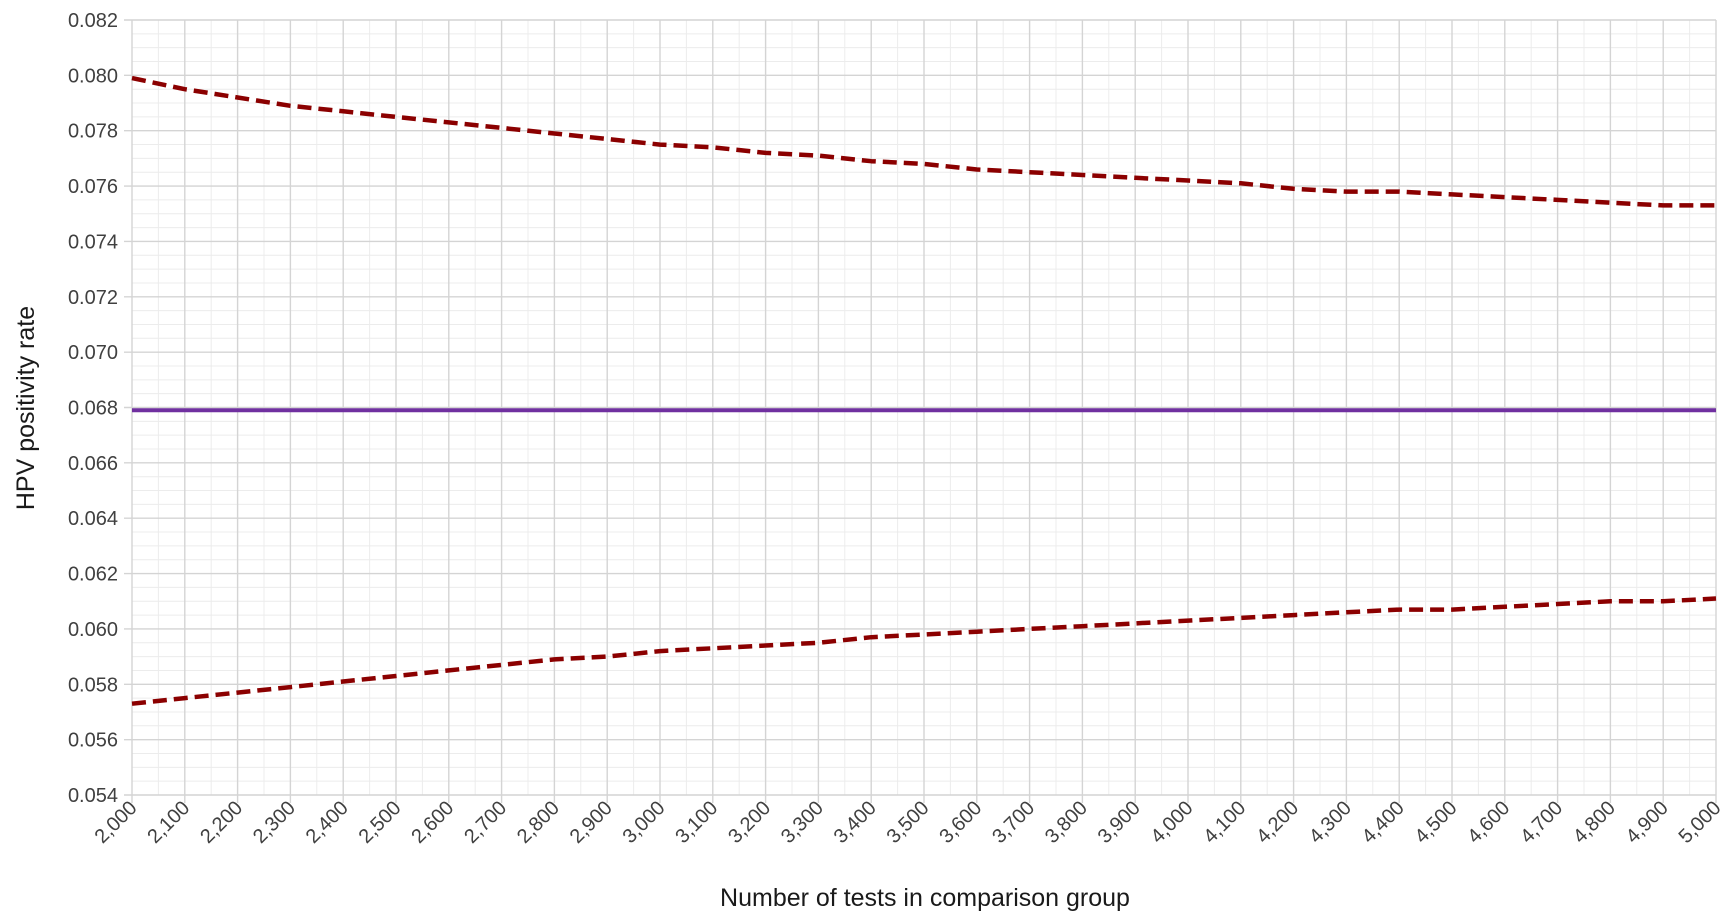  What do you see at coordinates (538, 822) in the screenshot?
I see `x-tick-label: 2,800` at bounding box center [538, 822].